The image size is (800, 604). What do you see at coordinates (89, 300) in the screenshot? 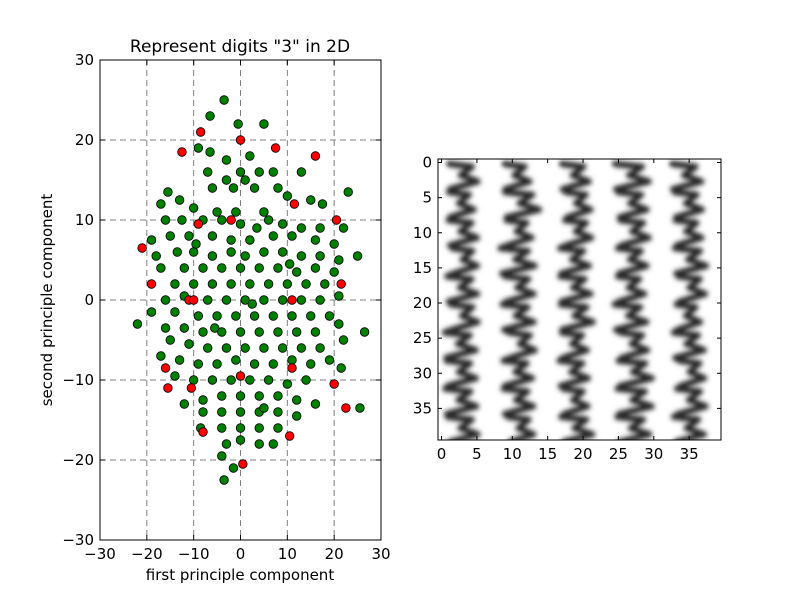
I see `y-tick-label: 0` at bounding box center [89, 300].